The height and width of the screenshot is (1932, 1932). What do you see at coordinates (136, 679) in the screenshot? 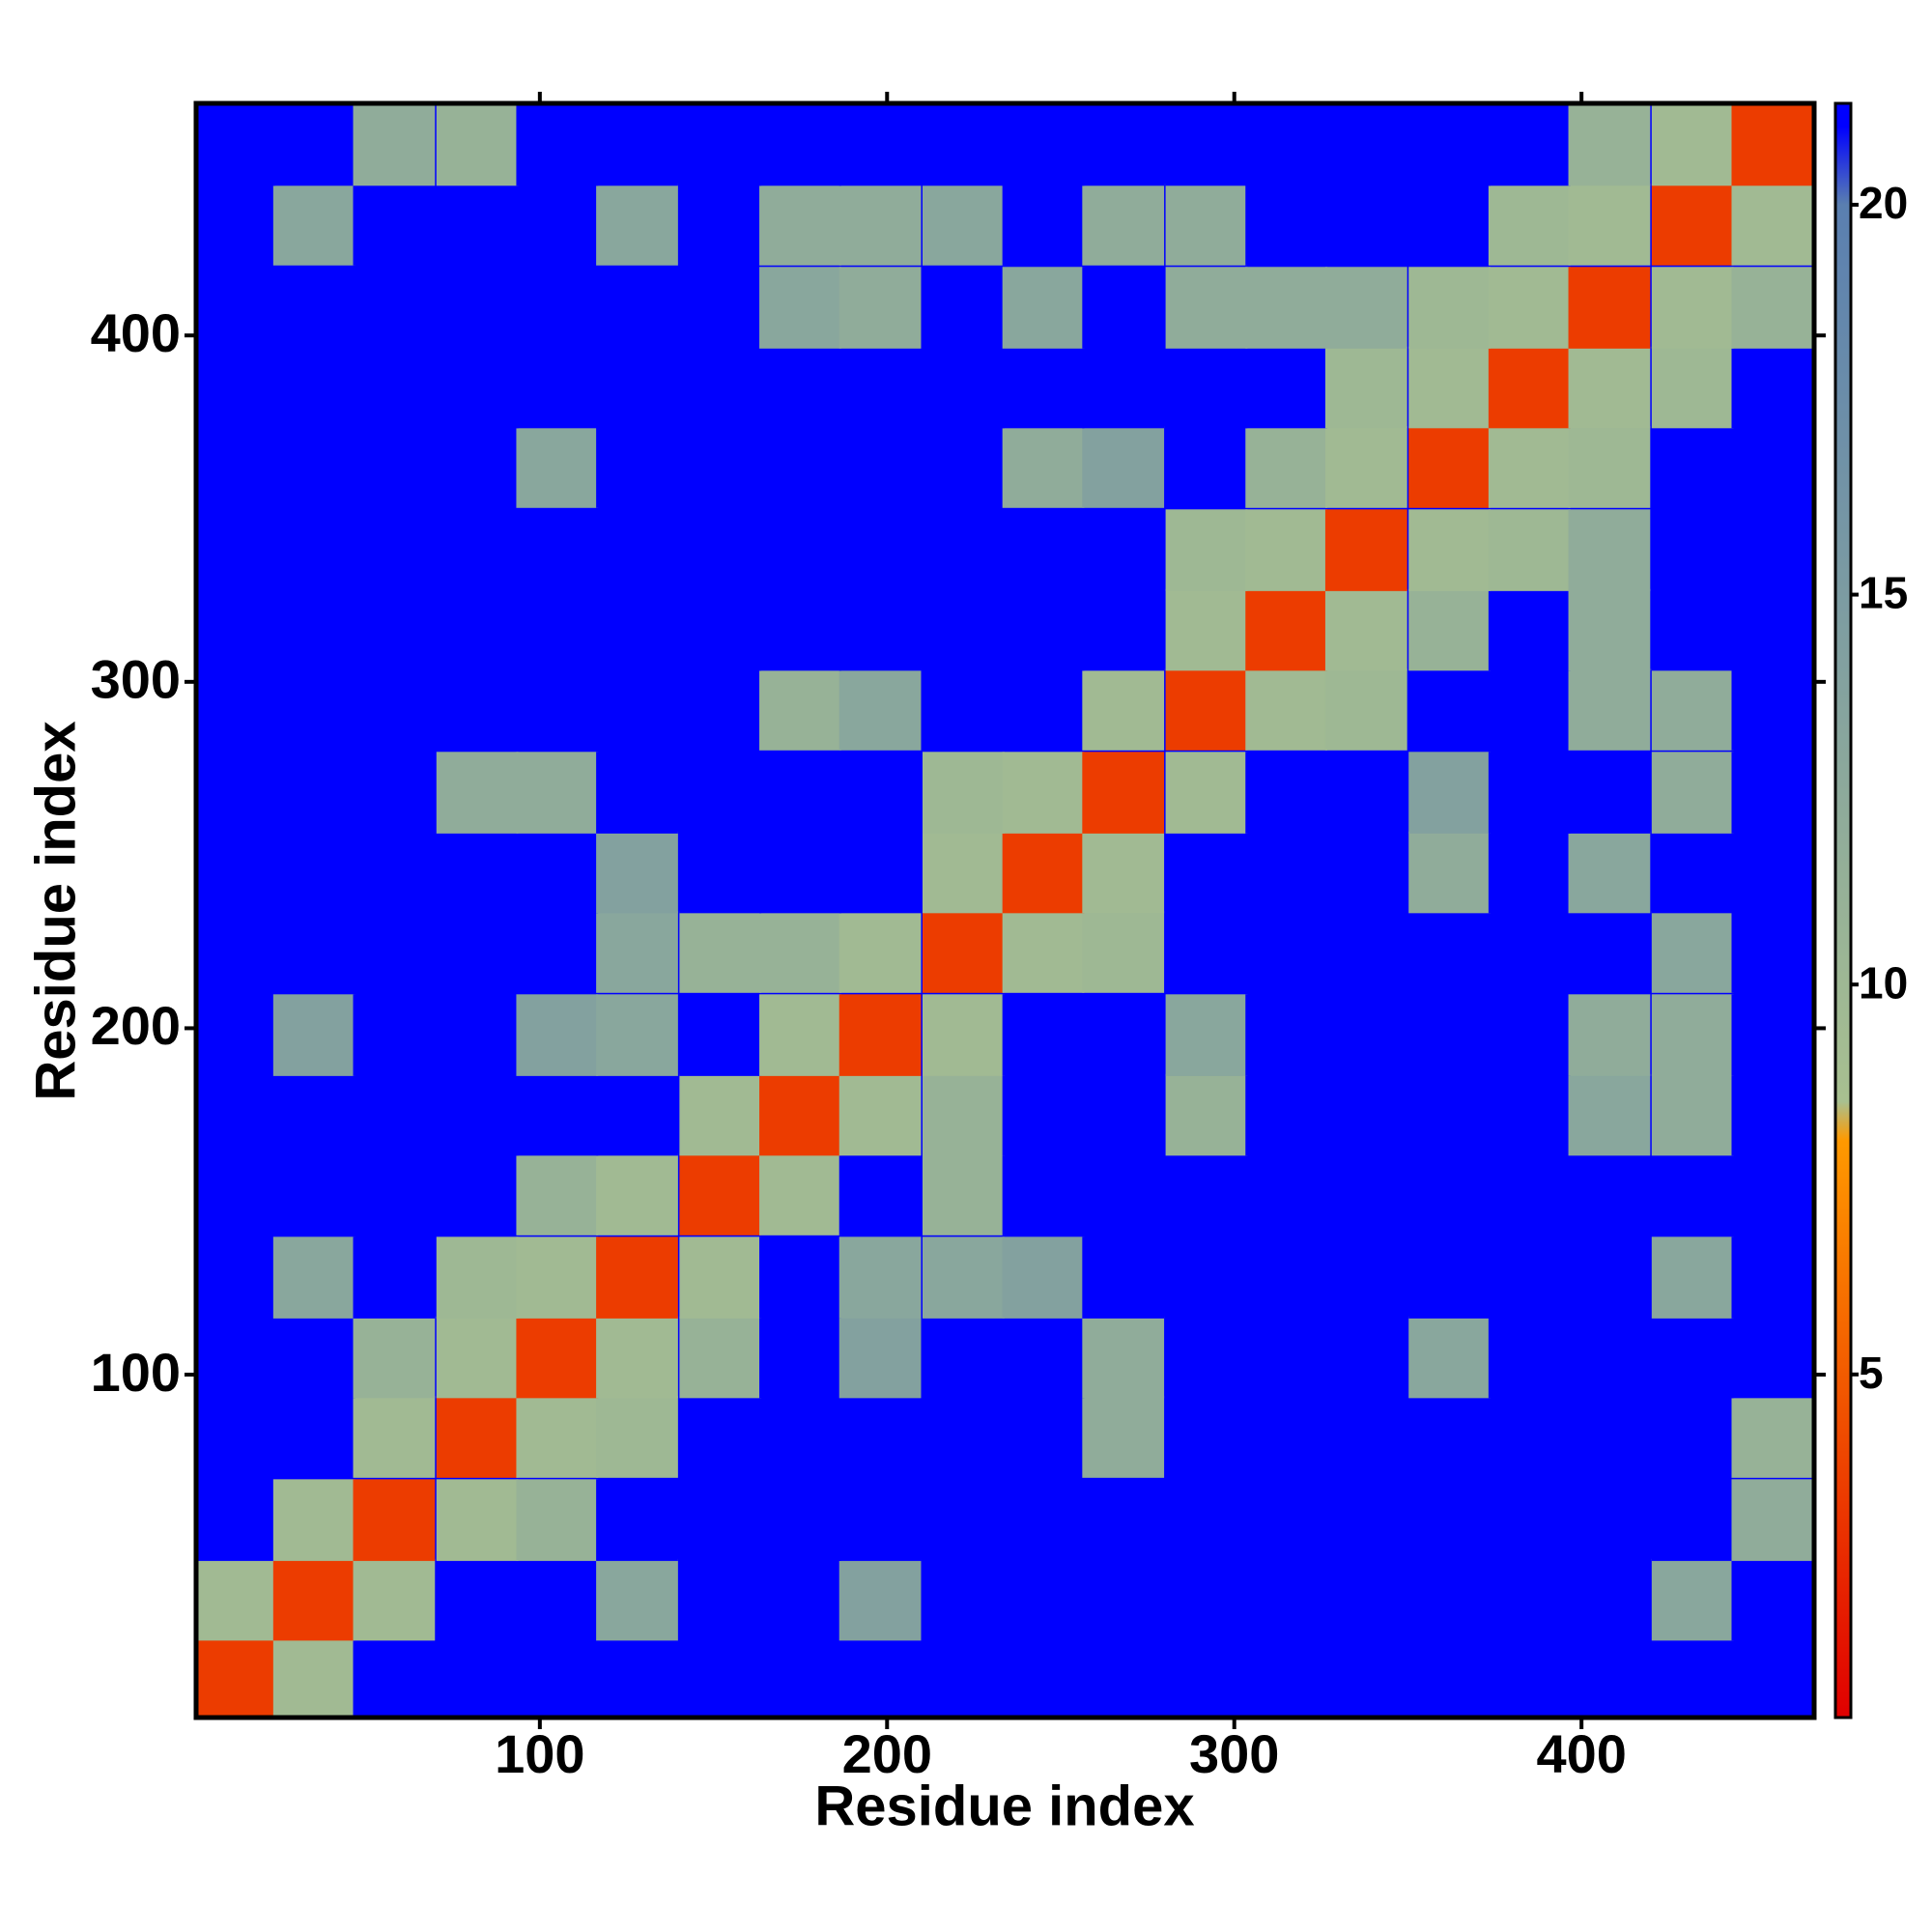
I see `y-tick-label: 300` at bounding box center [136, 679].